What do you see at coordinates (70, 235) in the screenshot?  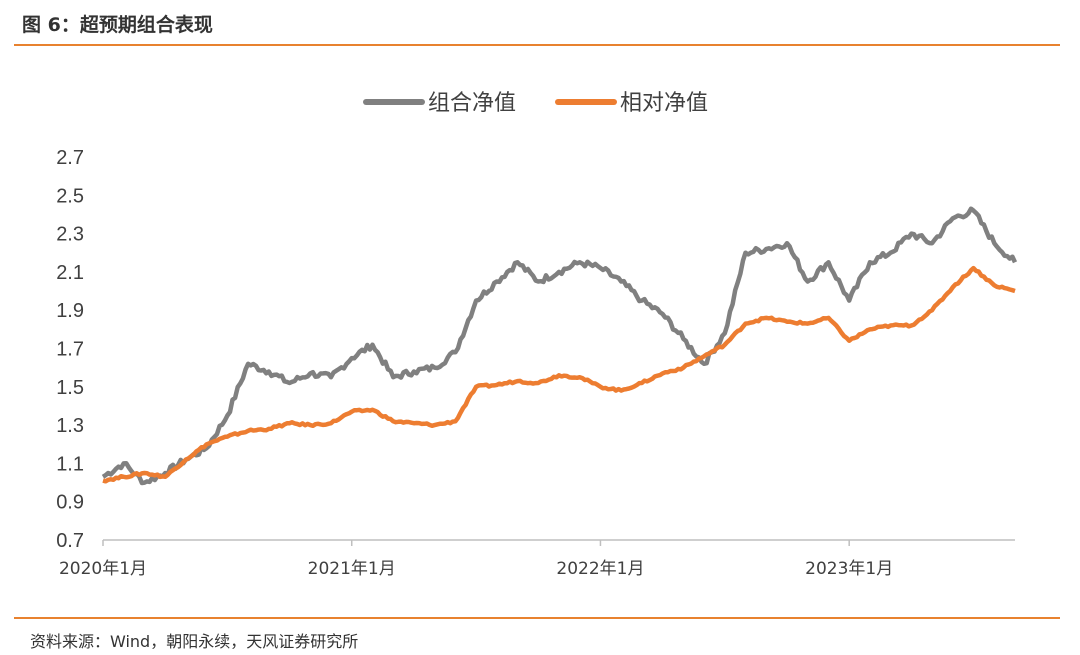 I see `y-tick-label: 2.3` at bounding box center [70, 235].